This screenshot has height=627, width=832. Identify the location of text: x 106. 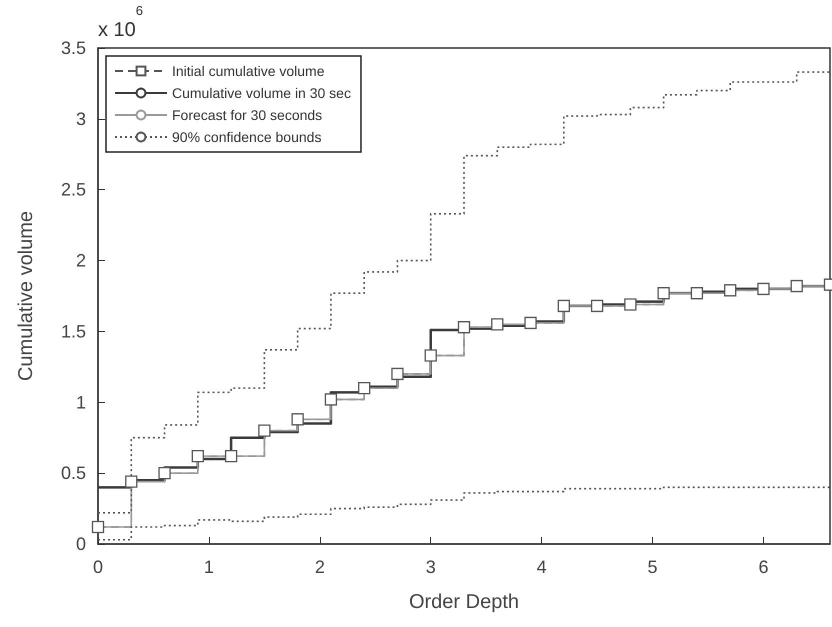
(121, 22).